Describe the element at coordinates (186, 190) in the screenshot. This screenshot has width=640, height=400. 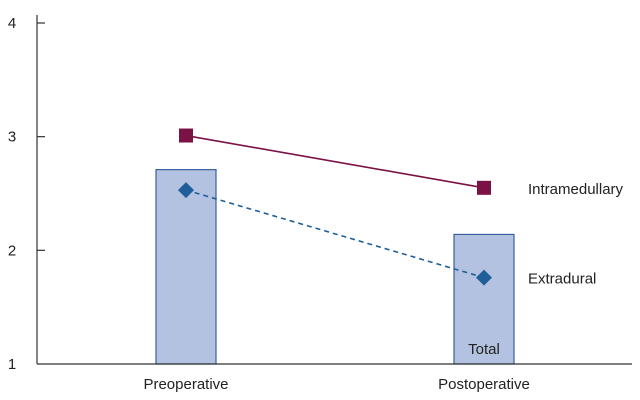
I see `point-extradural-preoperative` at that location.